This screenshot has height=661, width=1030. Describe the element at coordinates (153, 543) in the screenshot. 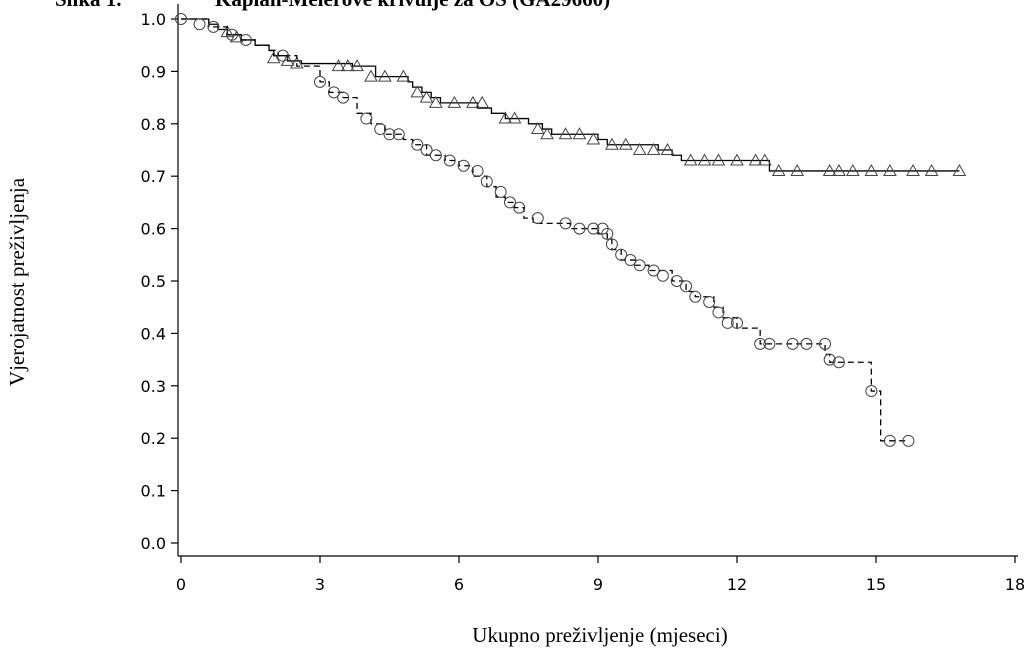

I see `y-tick-label: 0.0` at that location.